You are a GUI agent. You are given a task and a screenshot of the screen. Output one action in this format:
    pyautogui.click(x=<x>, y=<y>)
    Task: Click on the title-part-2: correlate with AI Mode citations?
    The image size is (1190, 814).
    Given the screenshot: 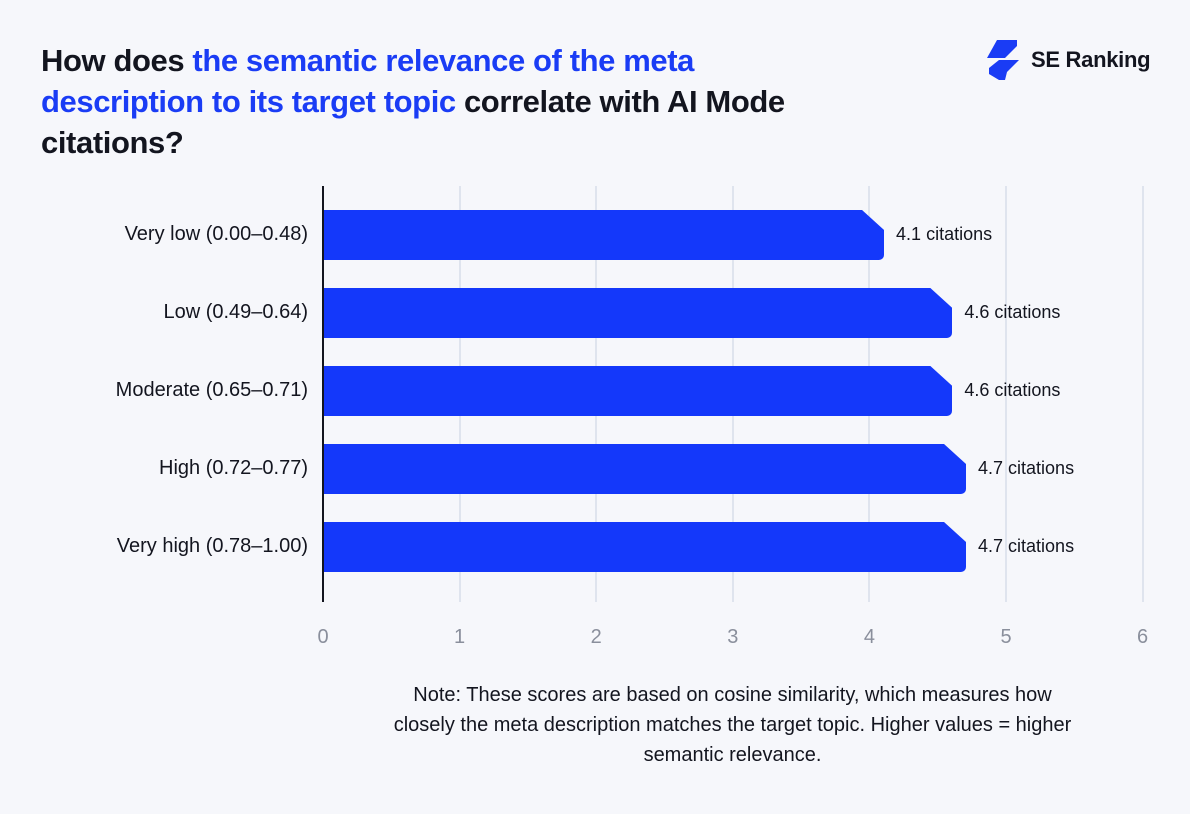 What is the action you would take?
    pyautogui.click(x=413, y=122)
    